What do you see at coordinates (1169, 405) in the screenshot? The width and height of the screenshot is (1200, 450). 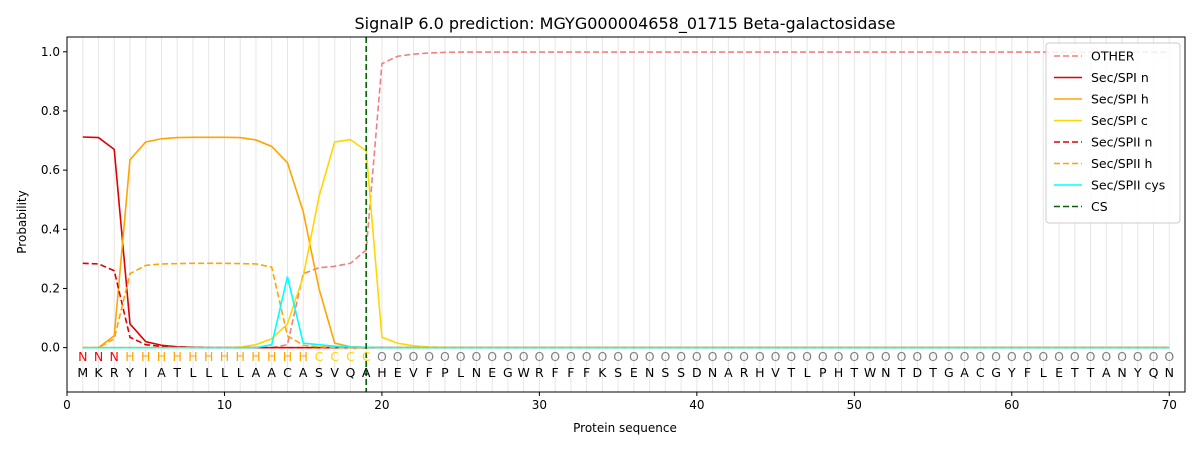 I see `x-tick-label: 70` at bounding box center [1169, 405].